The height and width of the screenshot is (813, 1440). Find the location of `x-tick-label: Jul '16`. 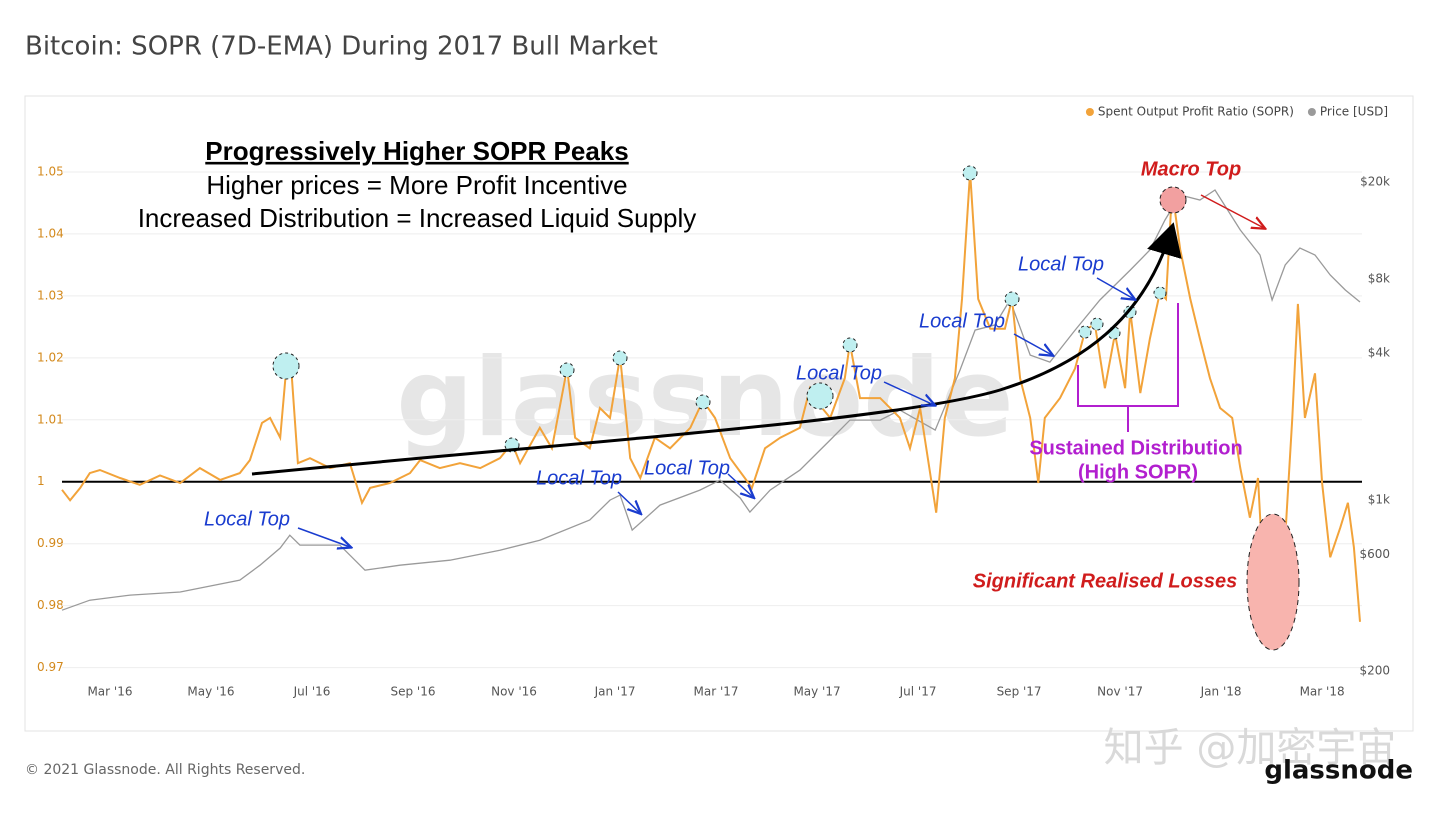

x-tick-label: Jul '16 is located at coordinates (312, 692).